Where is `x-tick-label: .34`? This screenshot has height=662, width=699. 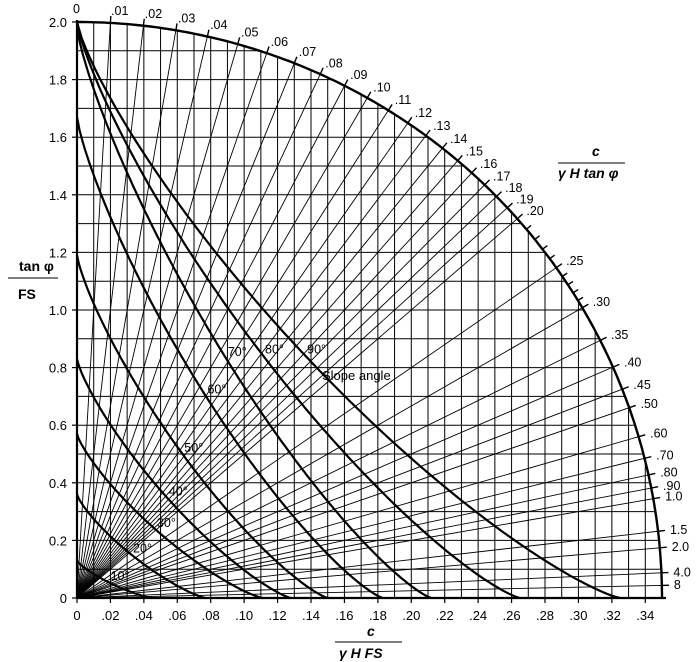
x-tick-label: .34 is located at coordinates (645, 615).